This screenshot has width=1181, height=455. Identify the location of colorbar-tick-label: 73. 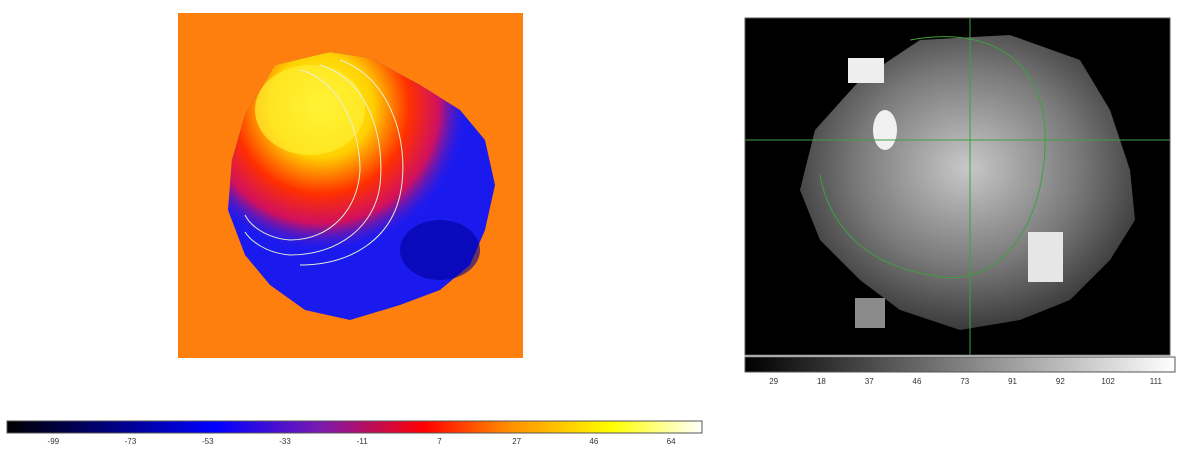
(964, 381).